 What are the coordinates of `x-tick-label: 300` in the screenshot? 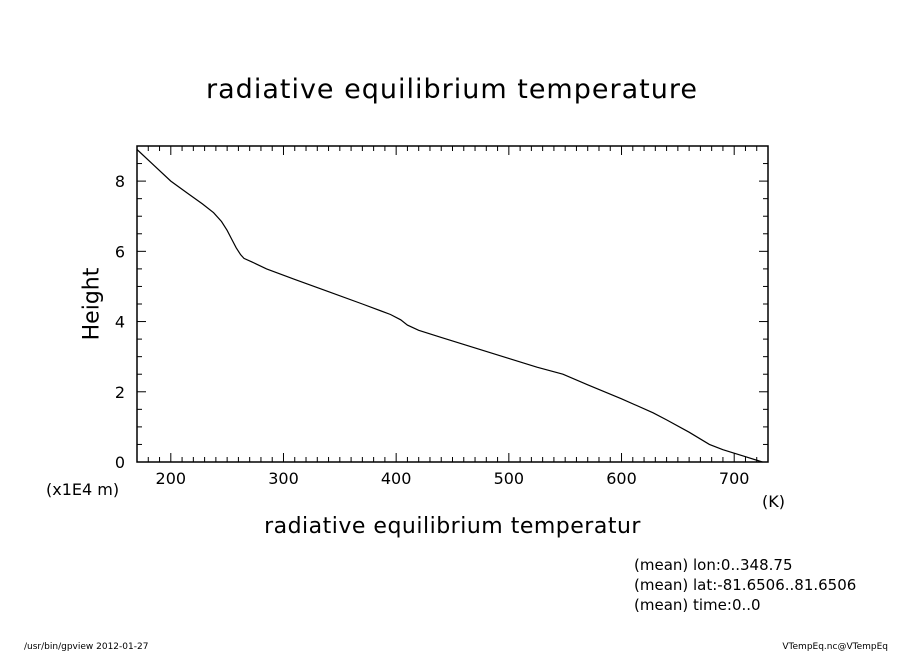 It's located at (283, 478).